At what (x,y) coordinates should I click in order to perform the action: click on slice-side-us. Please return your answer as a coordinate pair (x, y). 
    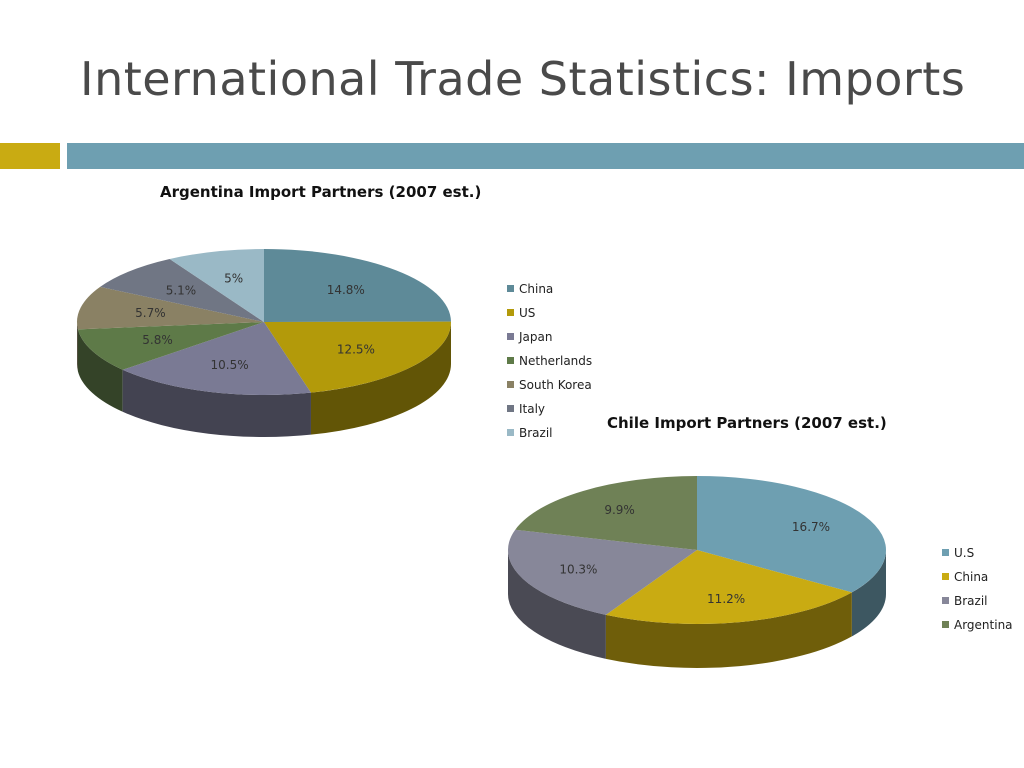
    Looking at the image, I should click on (381, 378).